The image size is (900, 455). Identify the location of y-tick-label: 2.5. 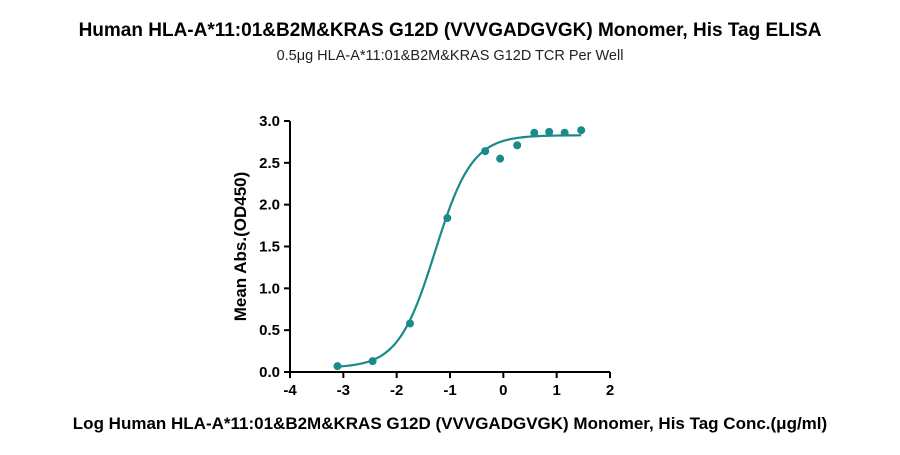
(269, 163).